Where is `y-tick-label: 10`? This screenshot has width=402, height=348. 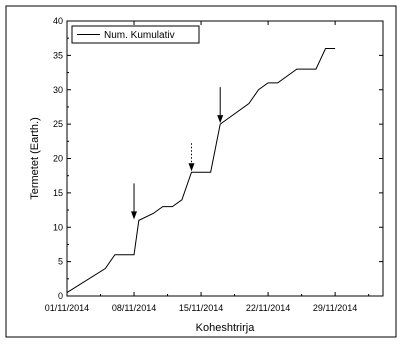 y-tick-label: 10 is located at coordinates (58, 227).